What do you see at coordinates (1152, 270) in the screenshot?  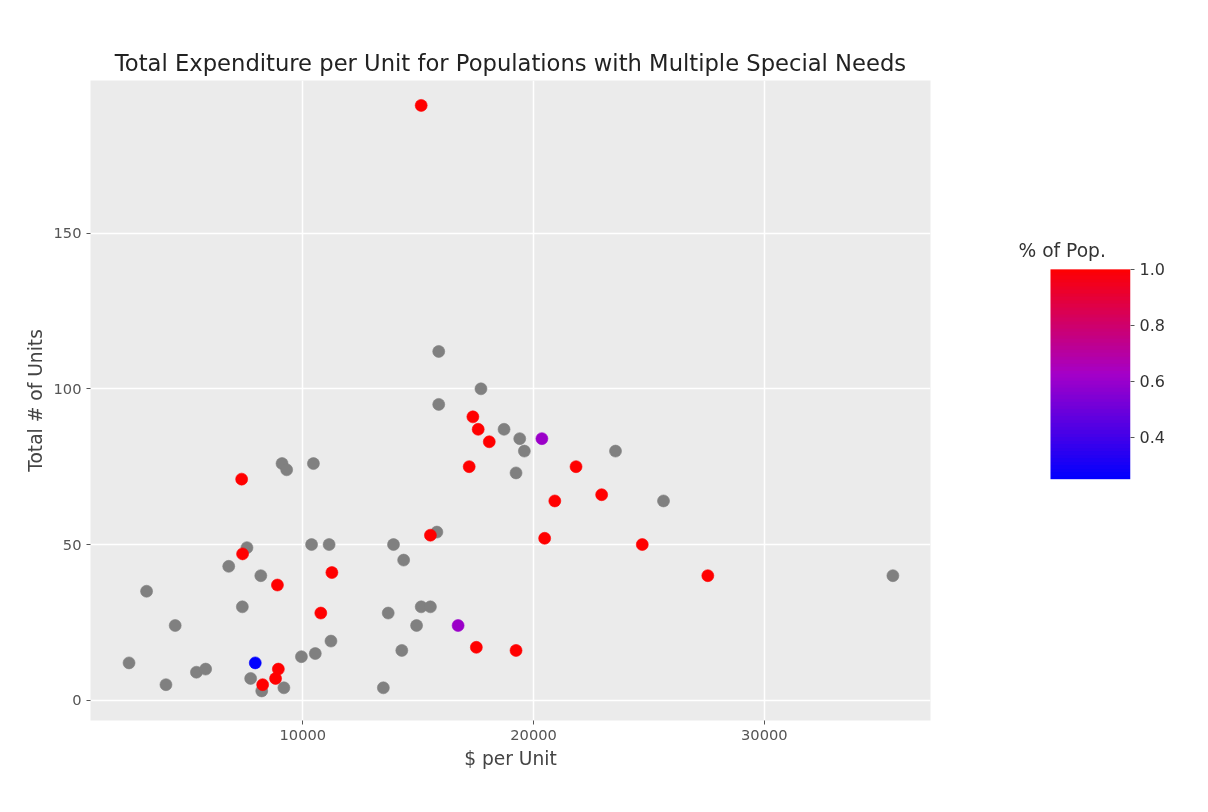 I see `color-bar-label: 1.0` at bounding box center [1152, 270].